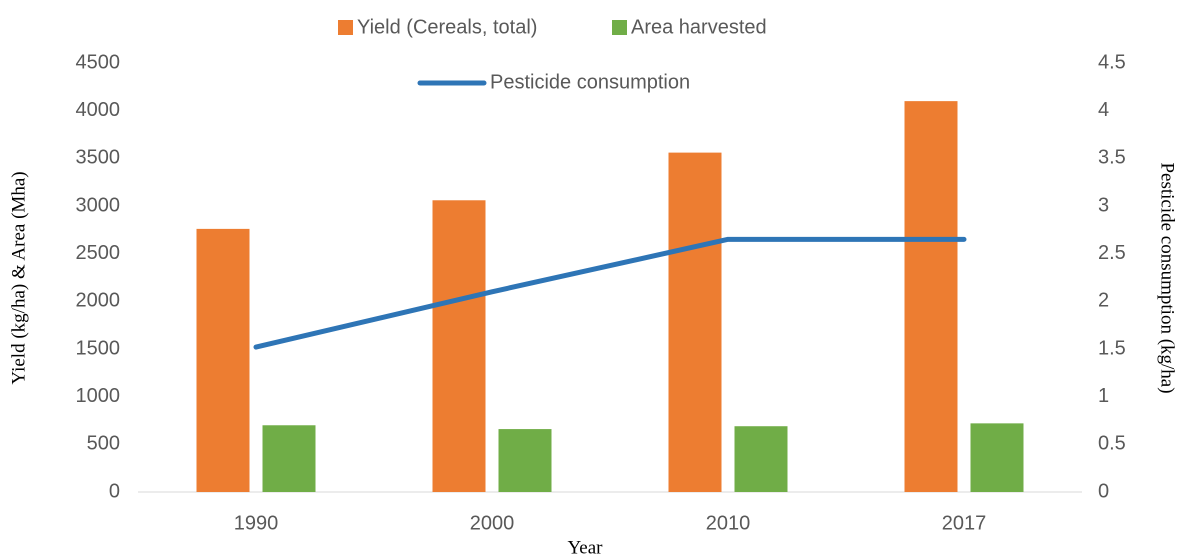 Image resolution: width=1185 pixels, height=560 pixels. I want to click on y-tick-label: 3500, so click(98, 158).